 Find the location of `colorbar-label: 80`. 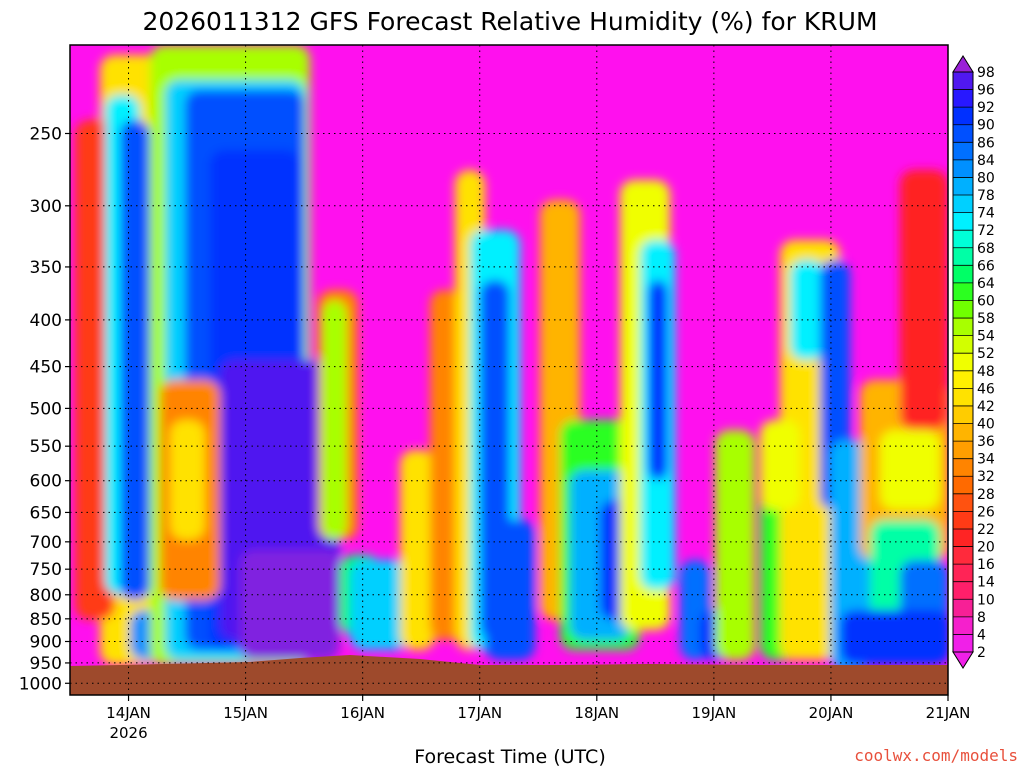

colorbar-label: 80 is located at coordinates (986, 178).